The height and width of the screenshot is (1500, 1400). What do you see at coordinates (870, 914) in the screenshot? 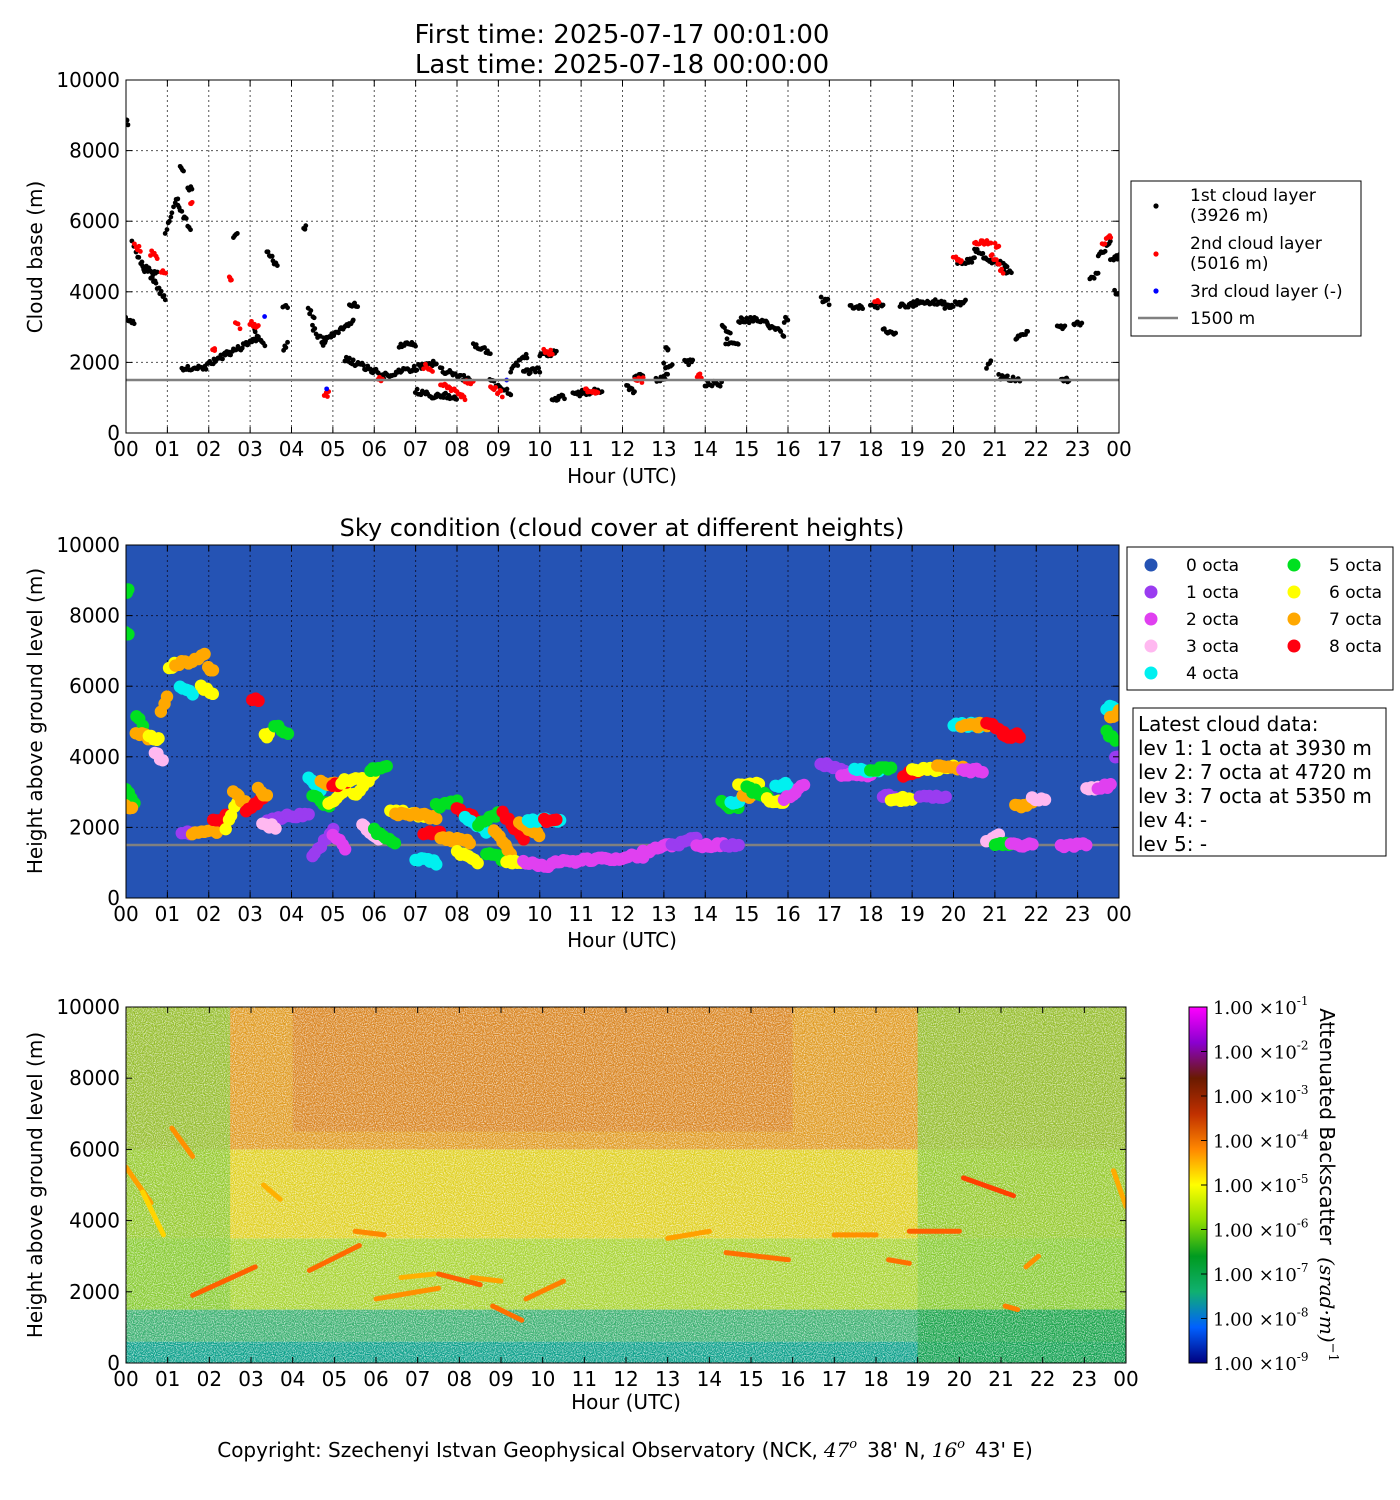
I see `x-tick-label: 18` at bounding box center [870, 914].